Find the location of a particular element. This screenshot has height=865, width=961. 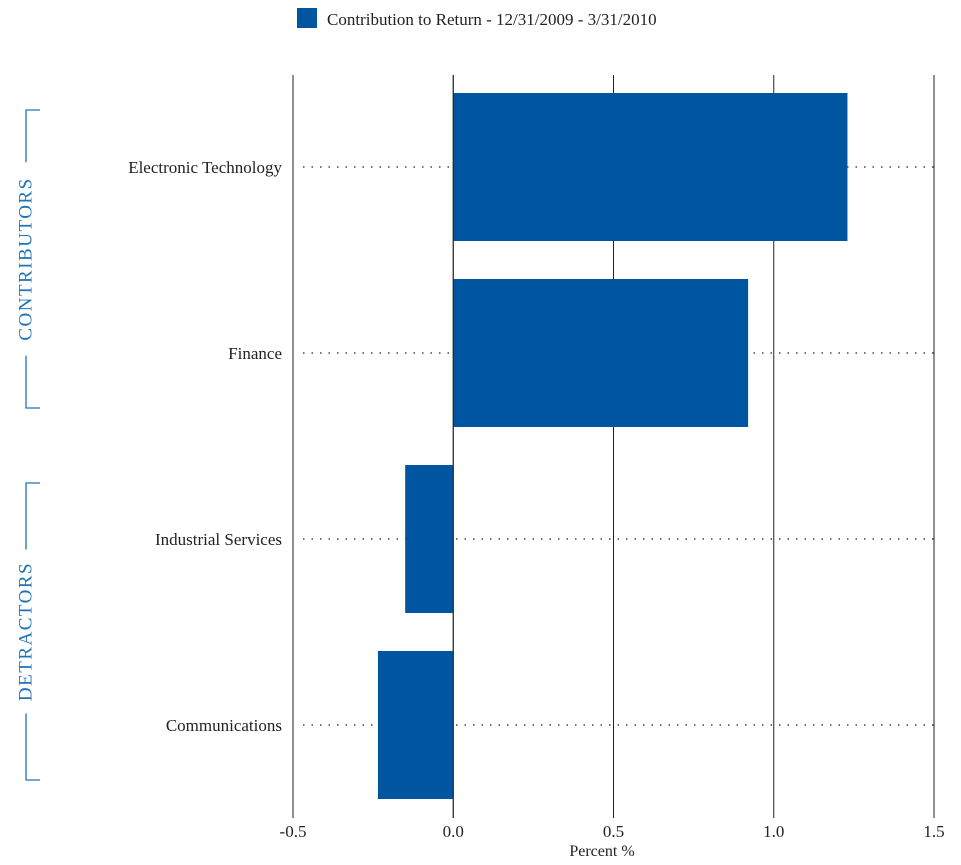

bar-finance is located at coordinates (601, 353).